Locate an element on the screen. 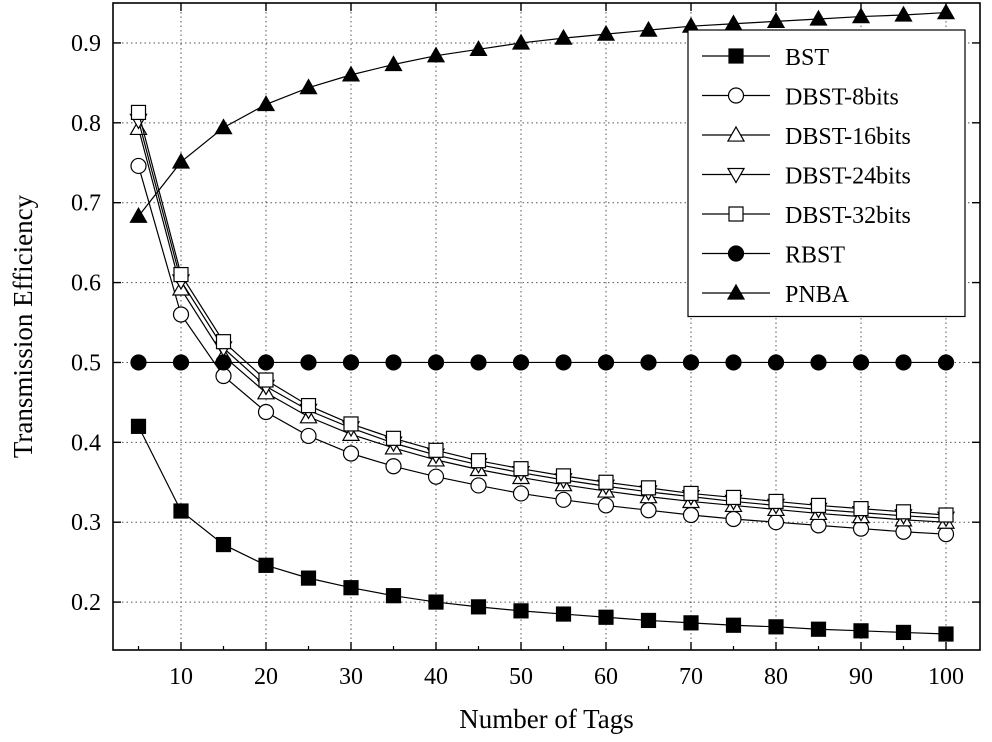  legend-item-dbst-8bits: DBST-8bits is located at coordinates (800, 98).